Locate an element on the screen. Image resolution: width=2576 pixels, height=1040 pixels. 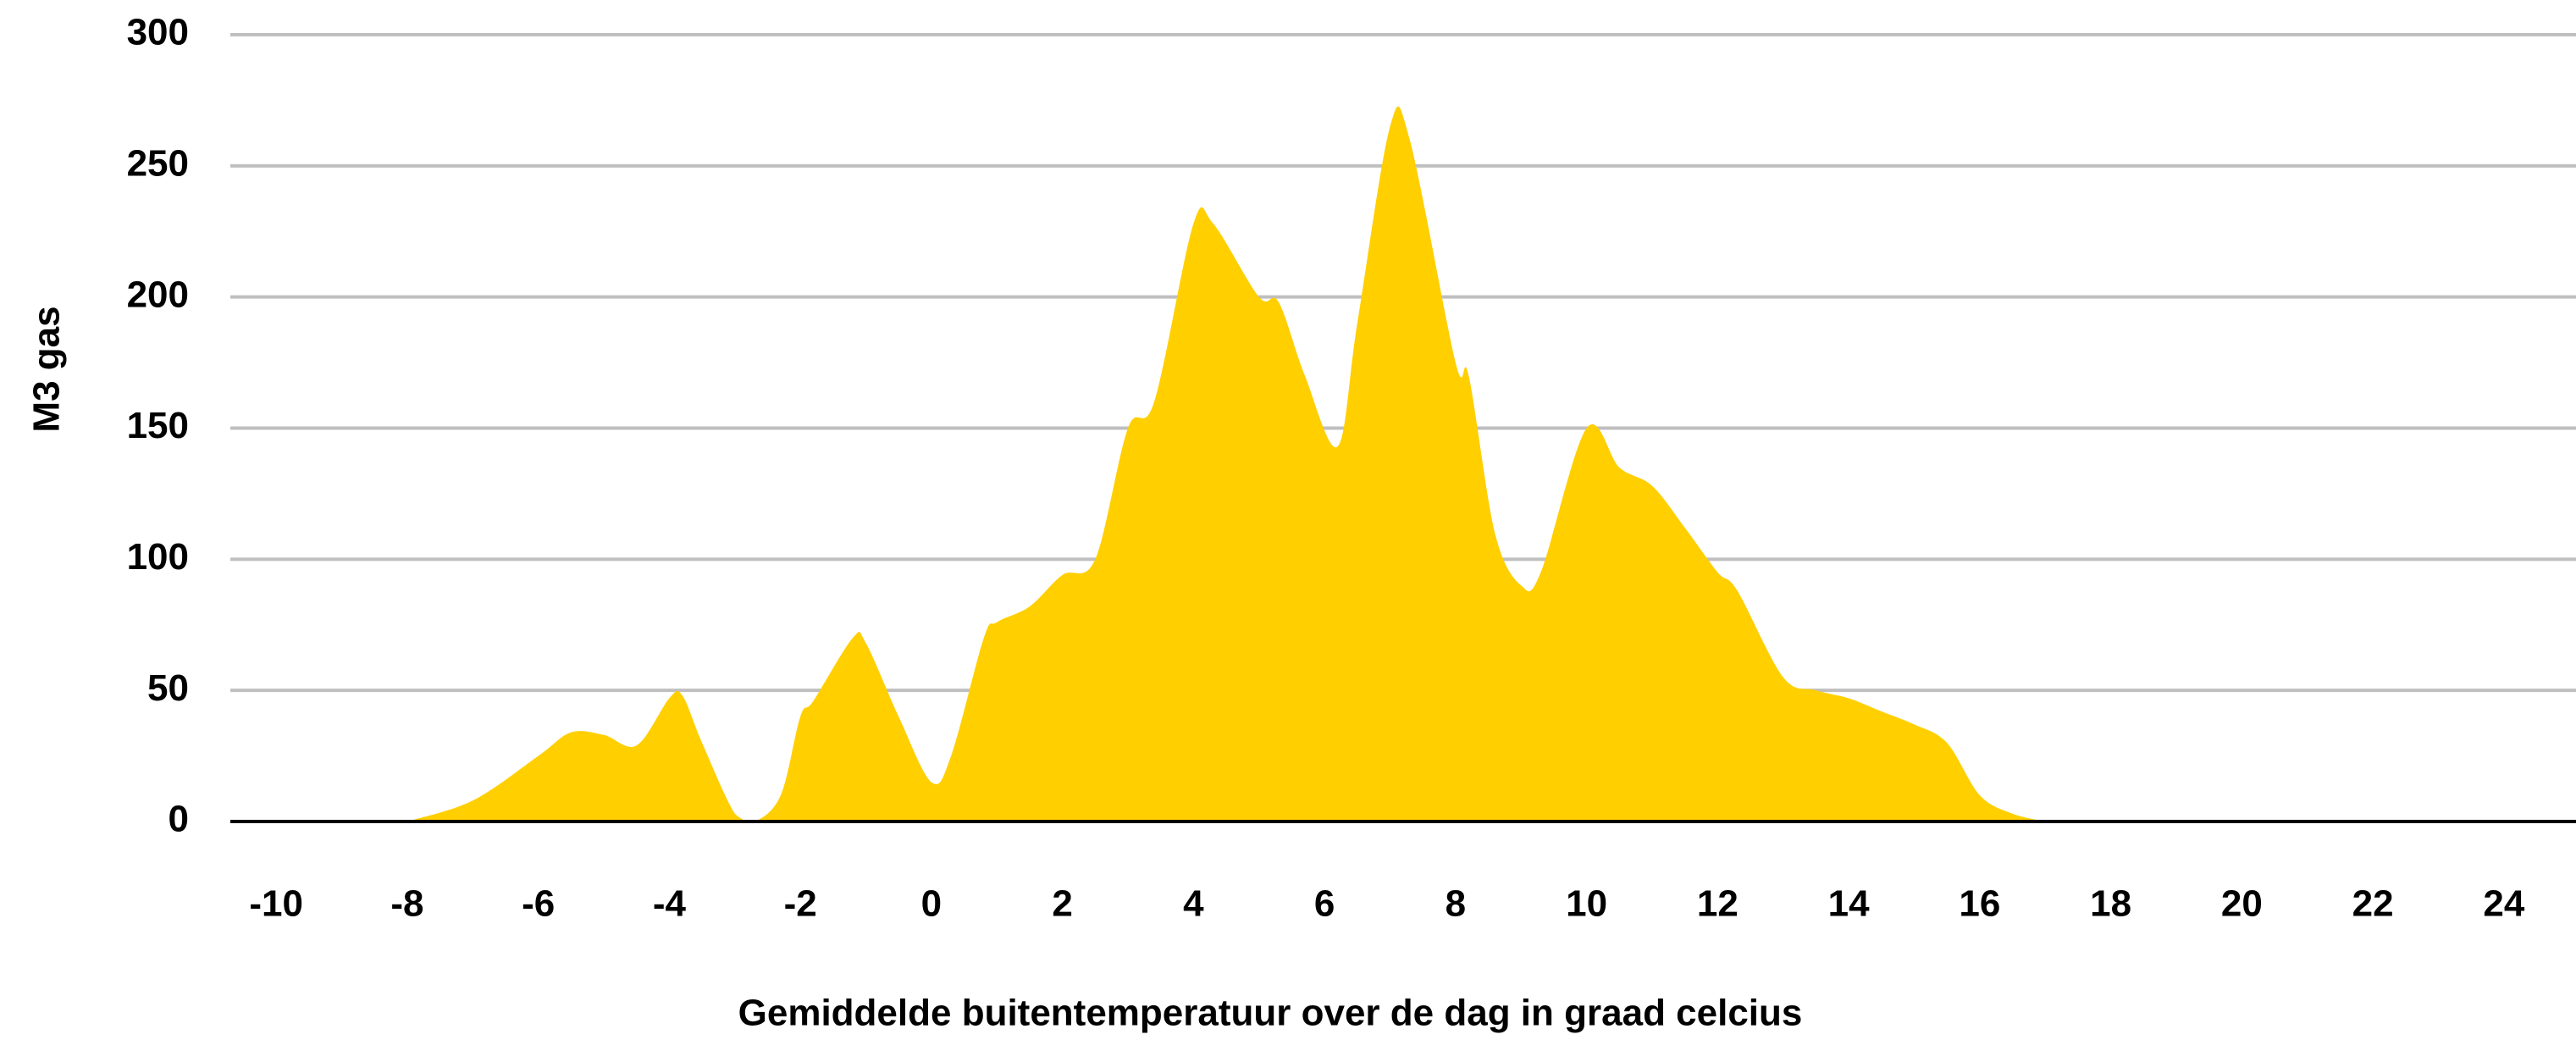
x-tick-label: 8 is located at coordinates (1456, 904).